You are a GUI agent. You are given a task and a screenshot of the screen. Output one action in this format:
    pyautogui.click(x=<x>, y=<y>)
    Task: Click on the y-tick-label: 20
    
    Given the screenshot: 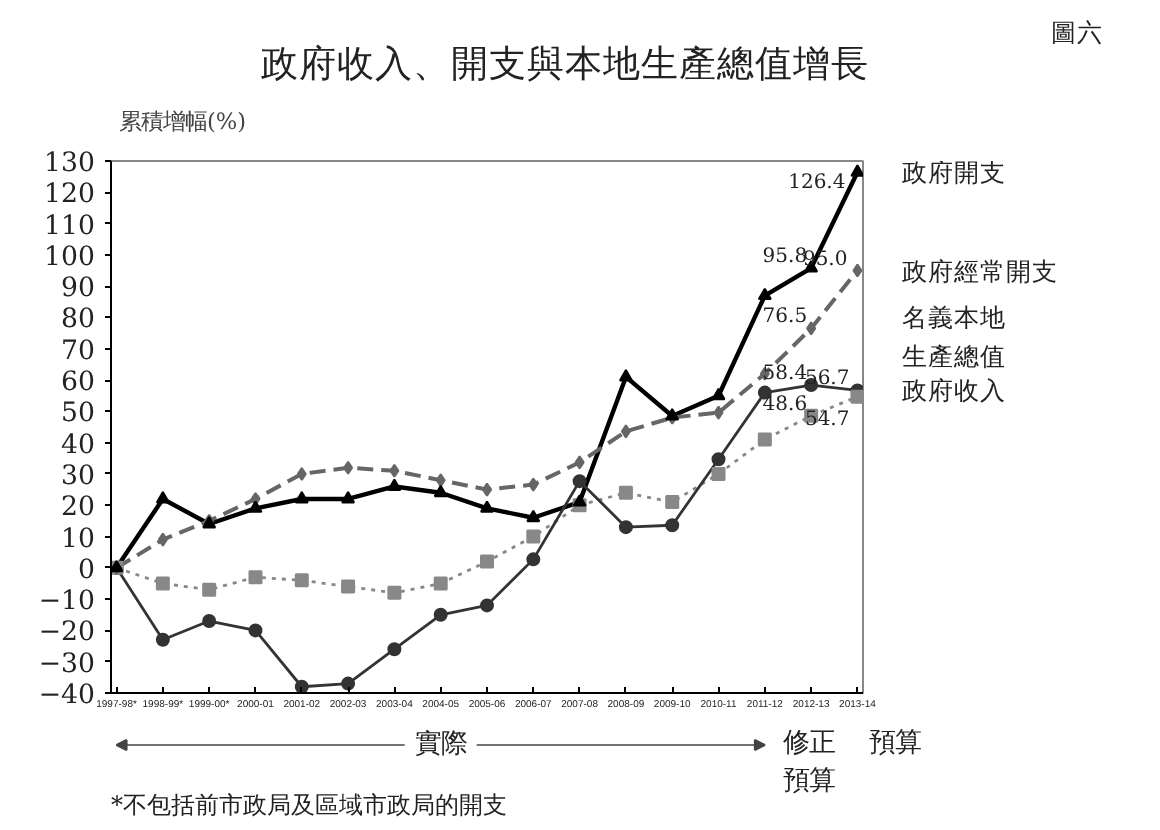 What is the action you would take?
    pyautogui.click(x=78, y=508)
    